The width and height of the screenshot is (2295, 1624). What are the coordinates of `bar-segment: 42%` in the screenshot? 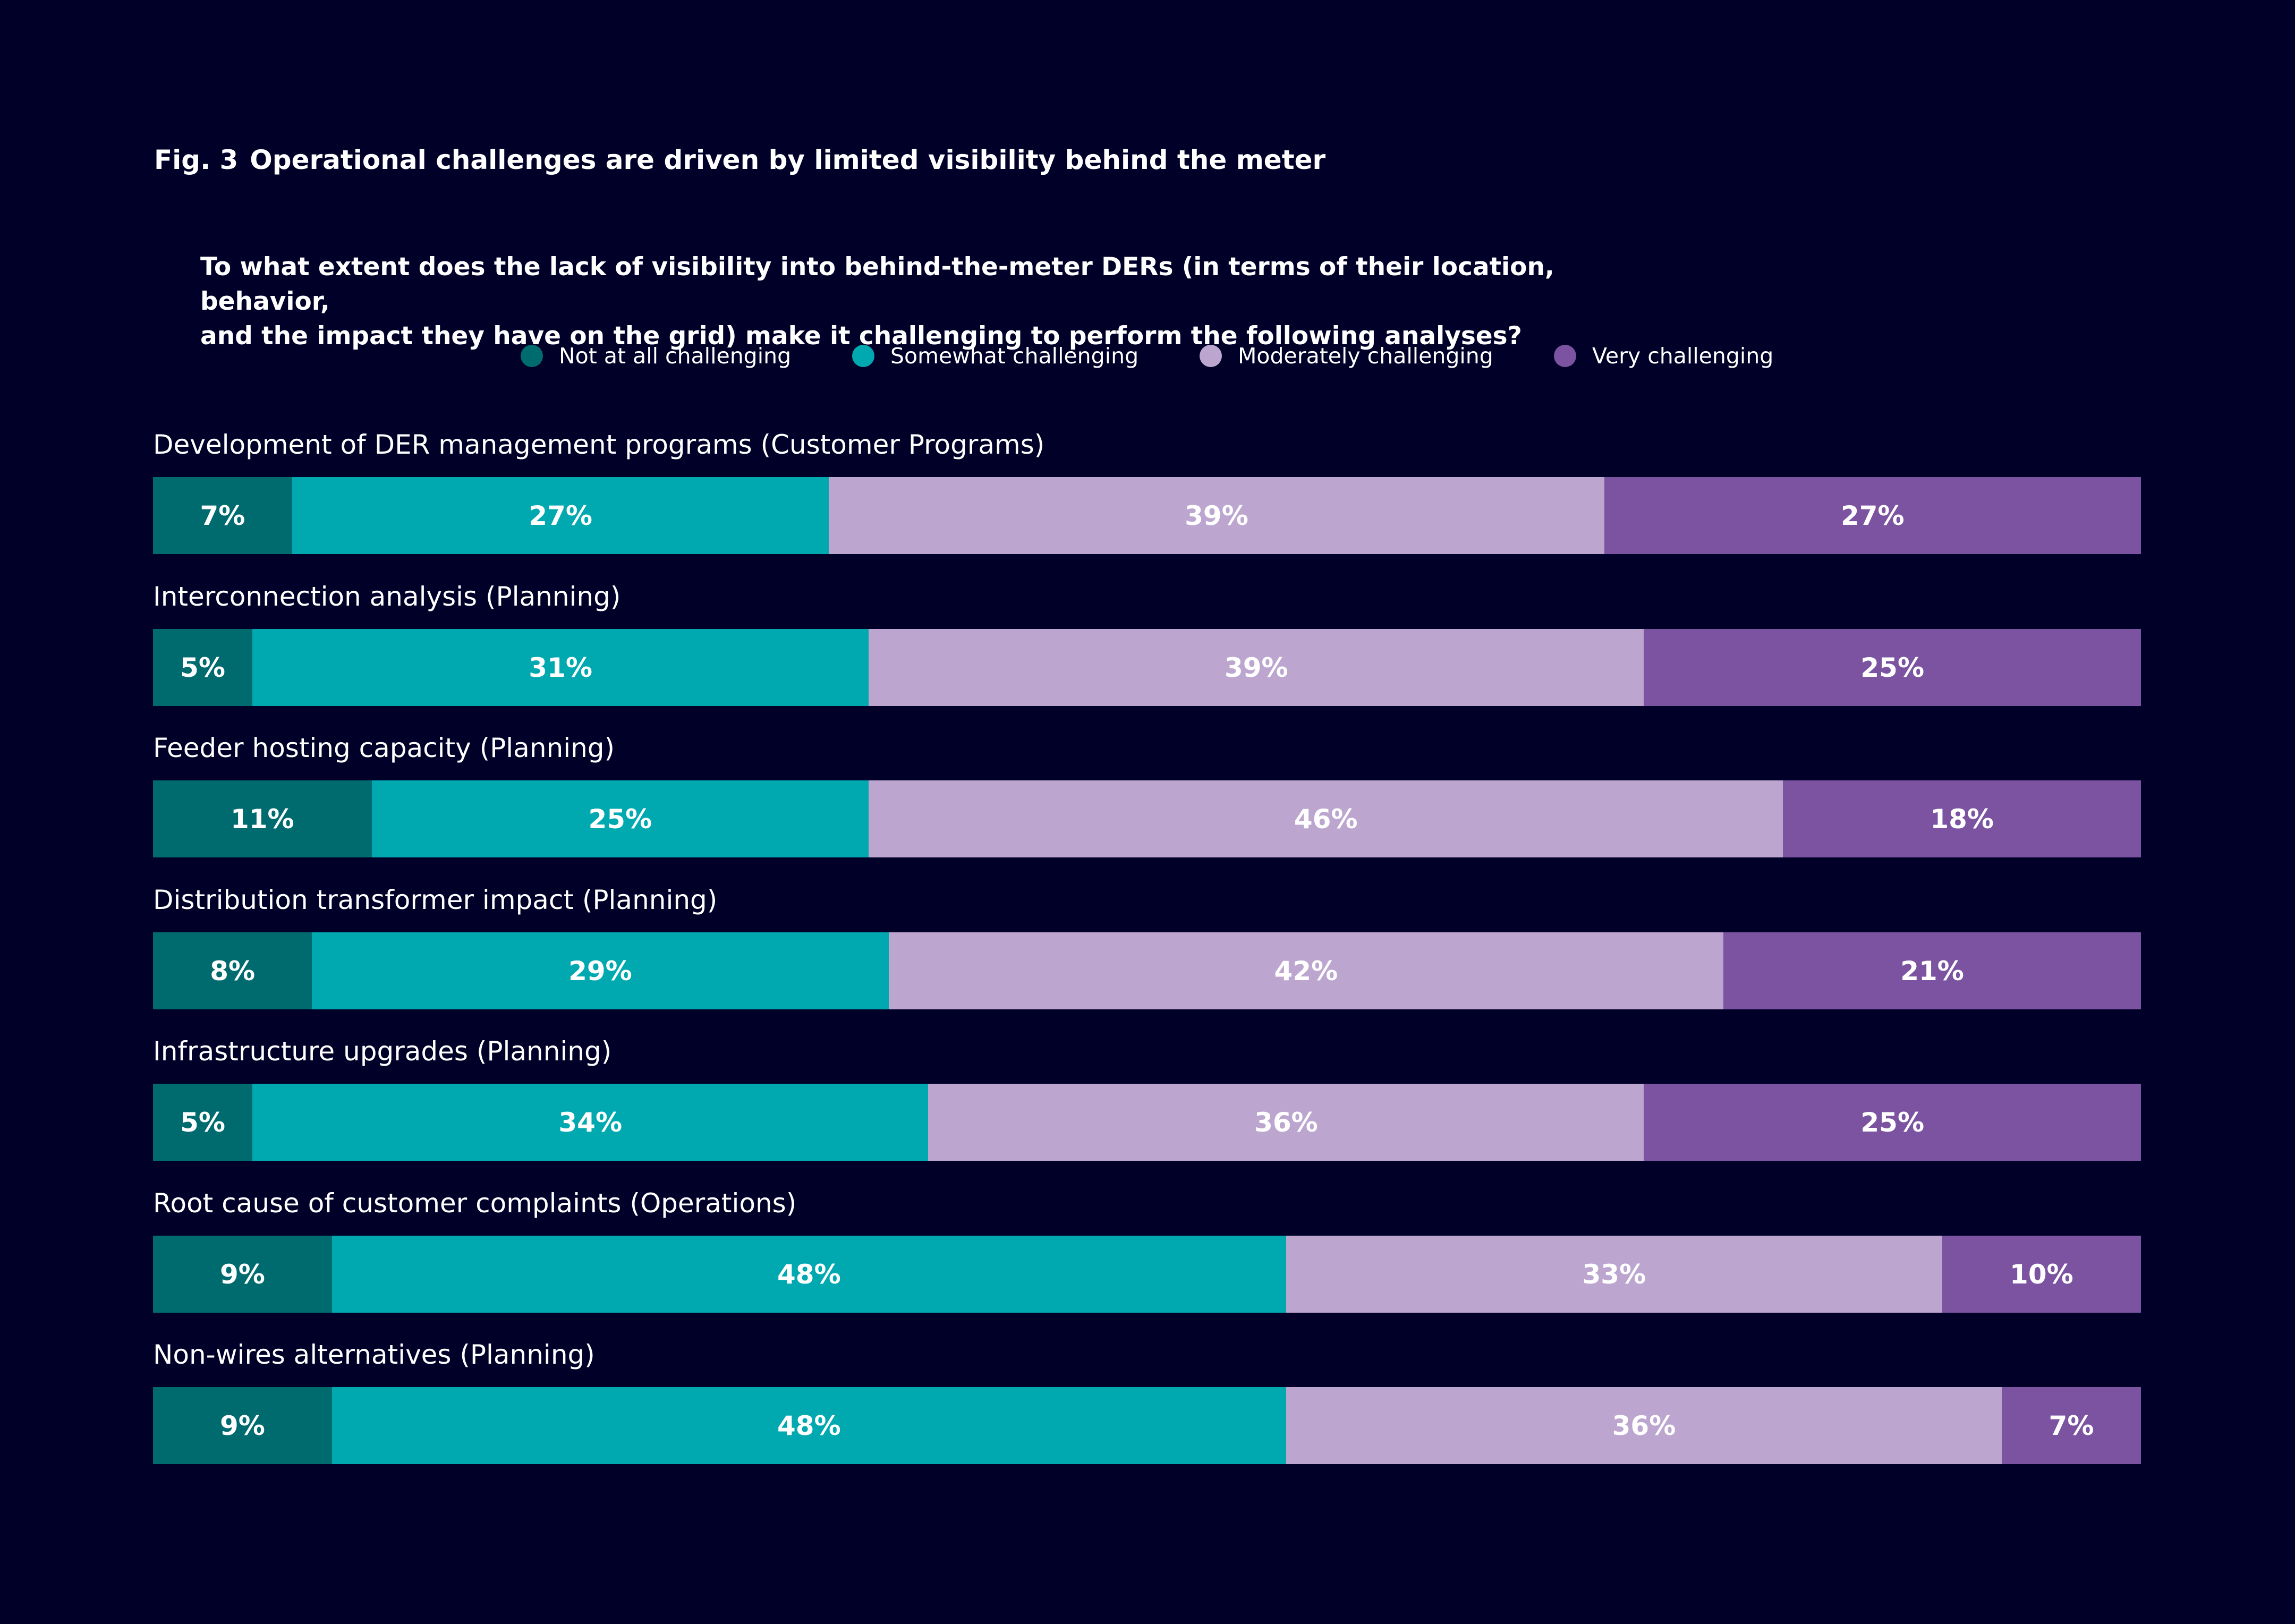 It's located at (1306, 970).